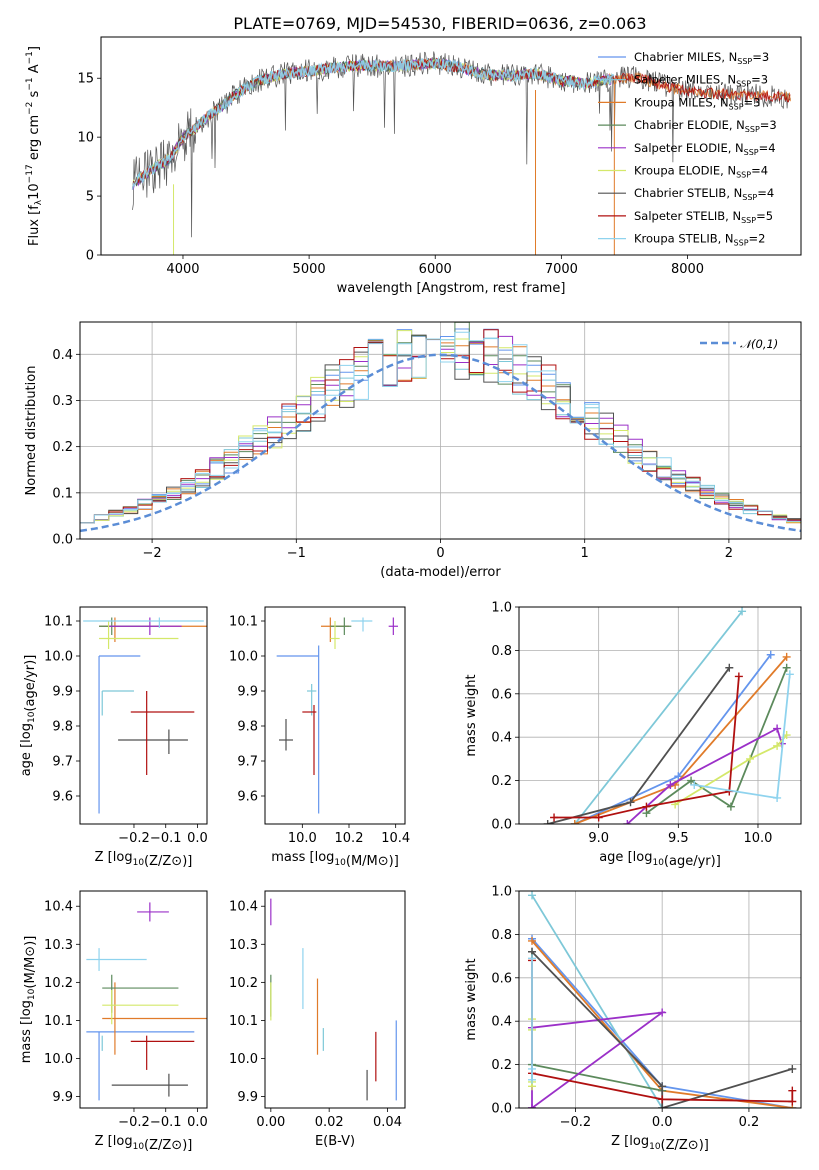 The height and width of the screenshot is (1170, 819). Describe the element at coordinates (58, 1021) in the screenshot. I see `y-tick-label: 10.1` at that location.